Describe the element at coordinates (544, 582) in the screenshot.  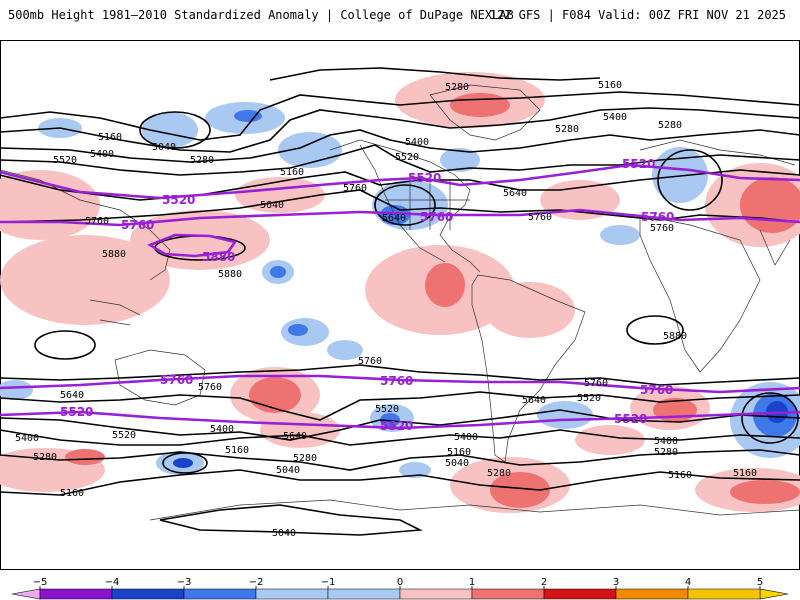
I see `colorbar-tick-label: 2` at that location.